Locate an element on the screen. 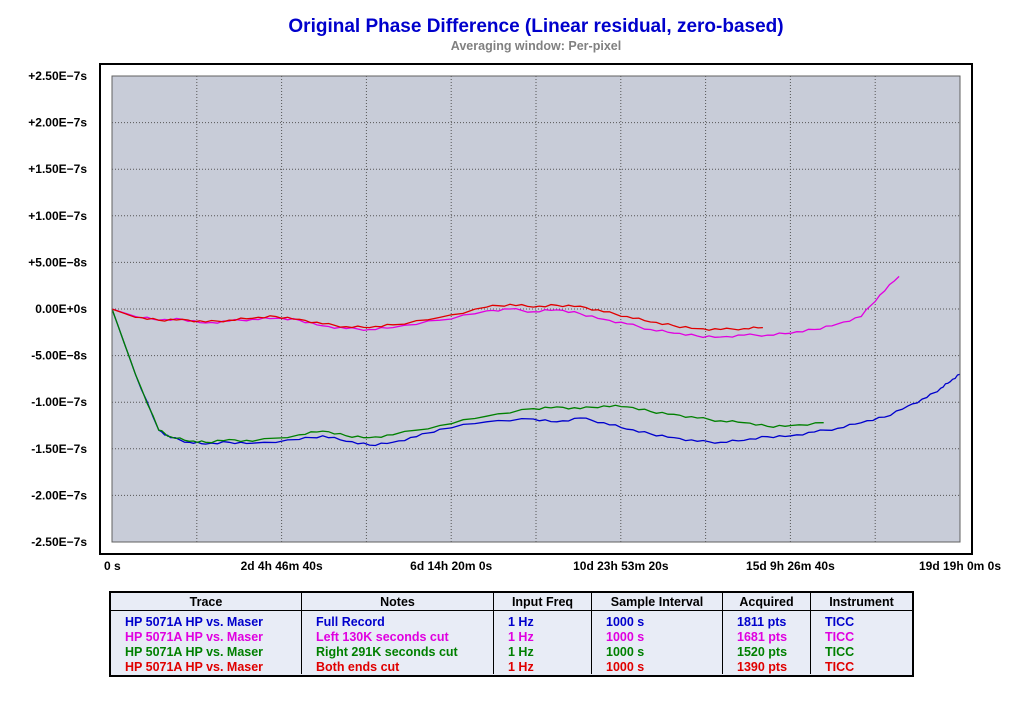 The height and width of the screenshot is (716, 1022). y-tick-label: +2.50E−7s is located at coordinates (57, 76).